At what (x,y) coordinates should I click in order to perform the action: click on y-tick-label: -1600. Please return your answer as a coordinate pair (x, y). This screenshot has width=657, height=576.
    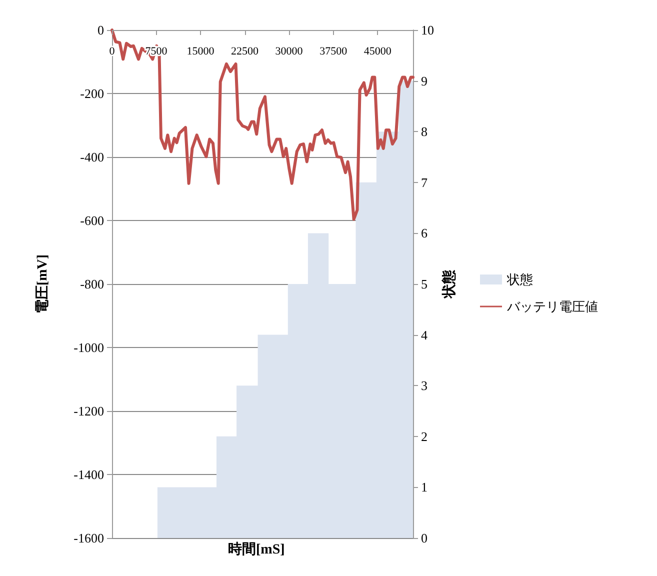
    Looking at the image, I should click on (89, 538).